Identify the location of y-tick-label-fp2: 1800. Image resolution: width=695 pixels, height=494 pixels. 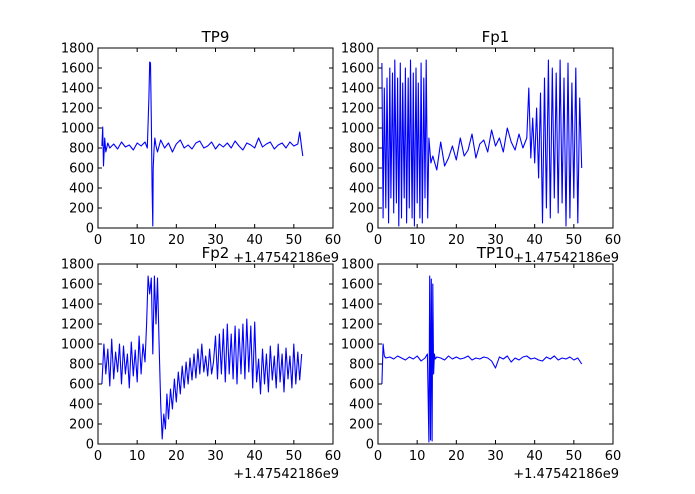
(77, 265).